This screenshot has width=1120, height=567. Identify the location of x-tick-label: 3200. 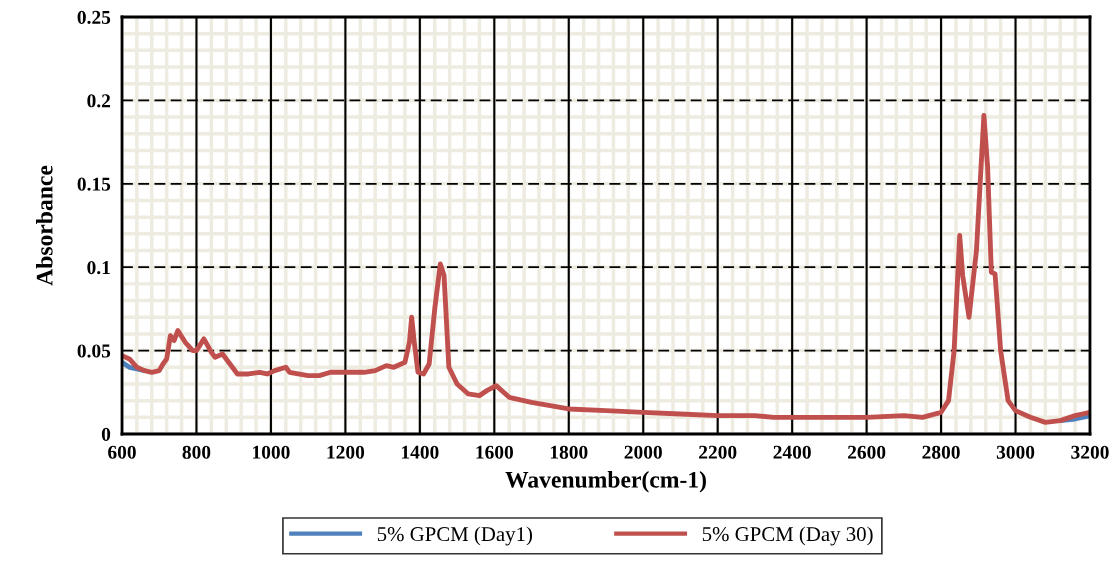
(1090, 452).